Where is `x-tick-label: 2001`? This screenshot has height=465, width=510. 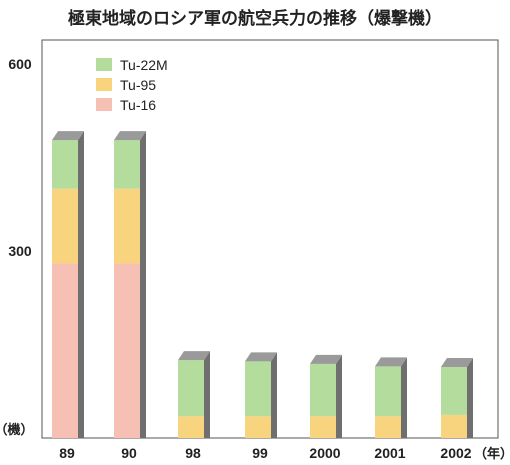 x-tick-label: 2001 is located at coordinates (389, 453).